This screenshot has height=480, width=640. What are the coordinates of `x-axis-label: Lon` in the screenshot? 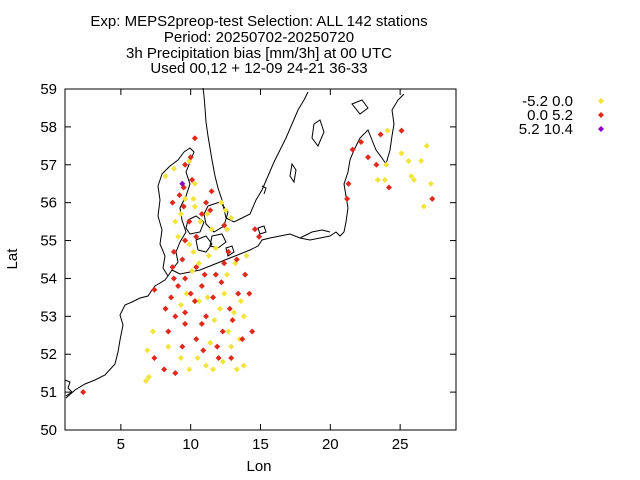 It's located at (258, 466).